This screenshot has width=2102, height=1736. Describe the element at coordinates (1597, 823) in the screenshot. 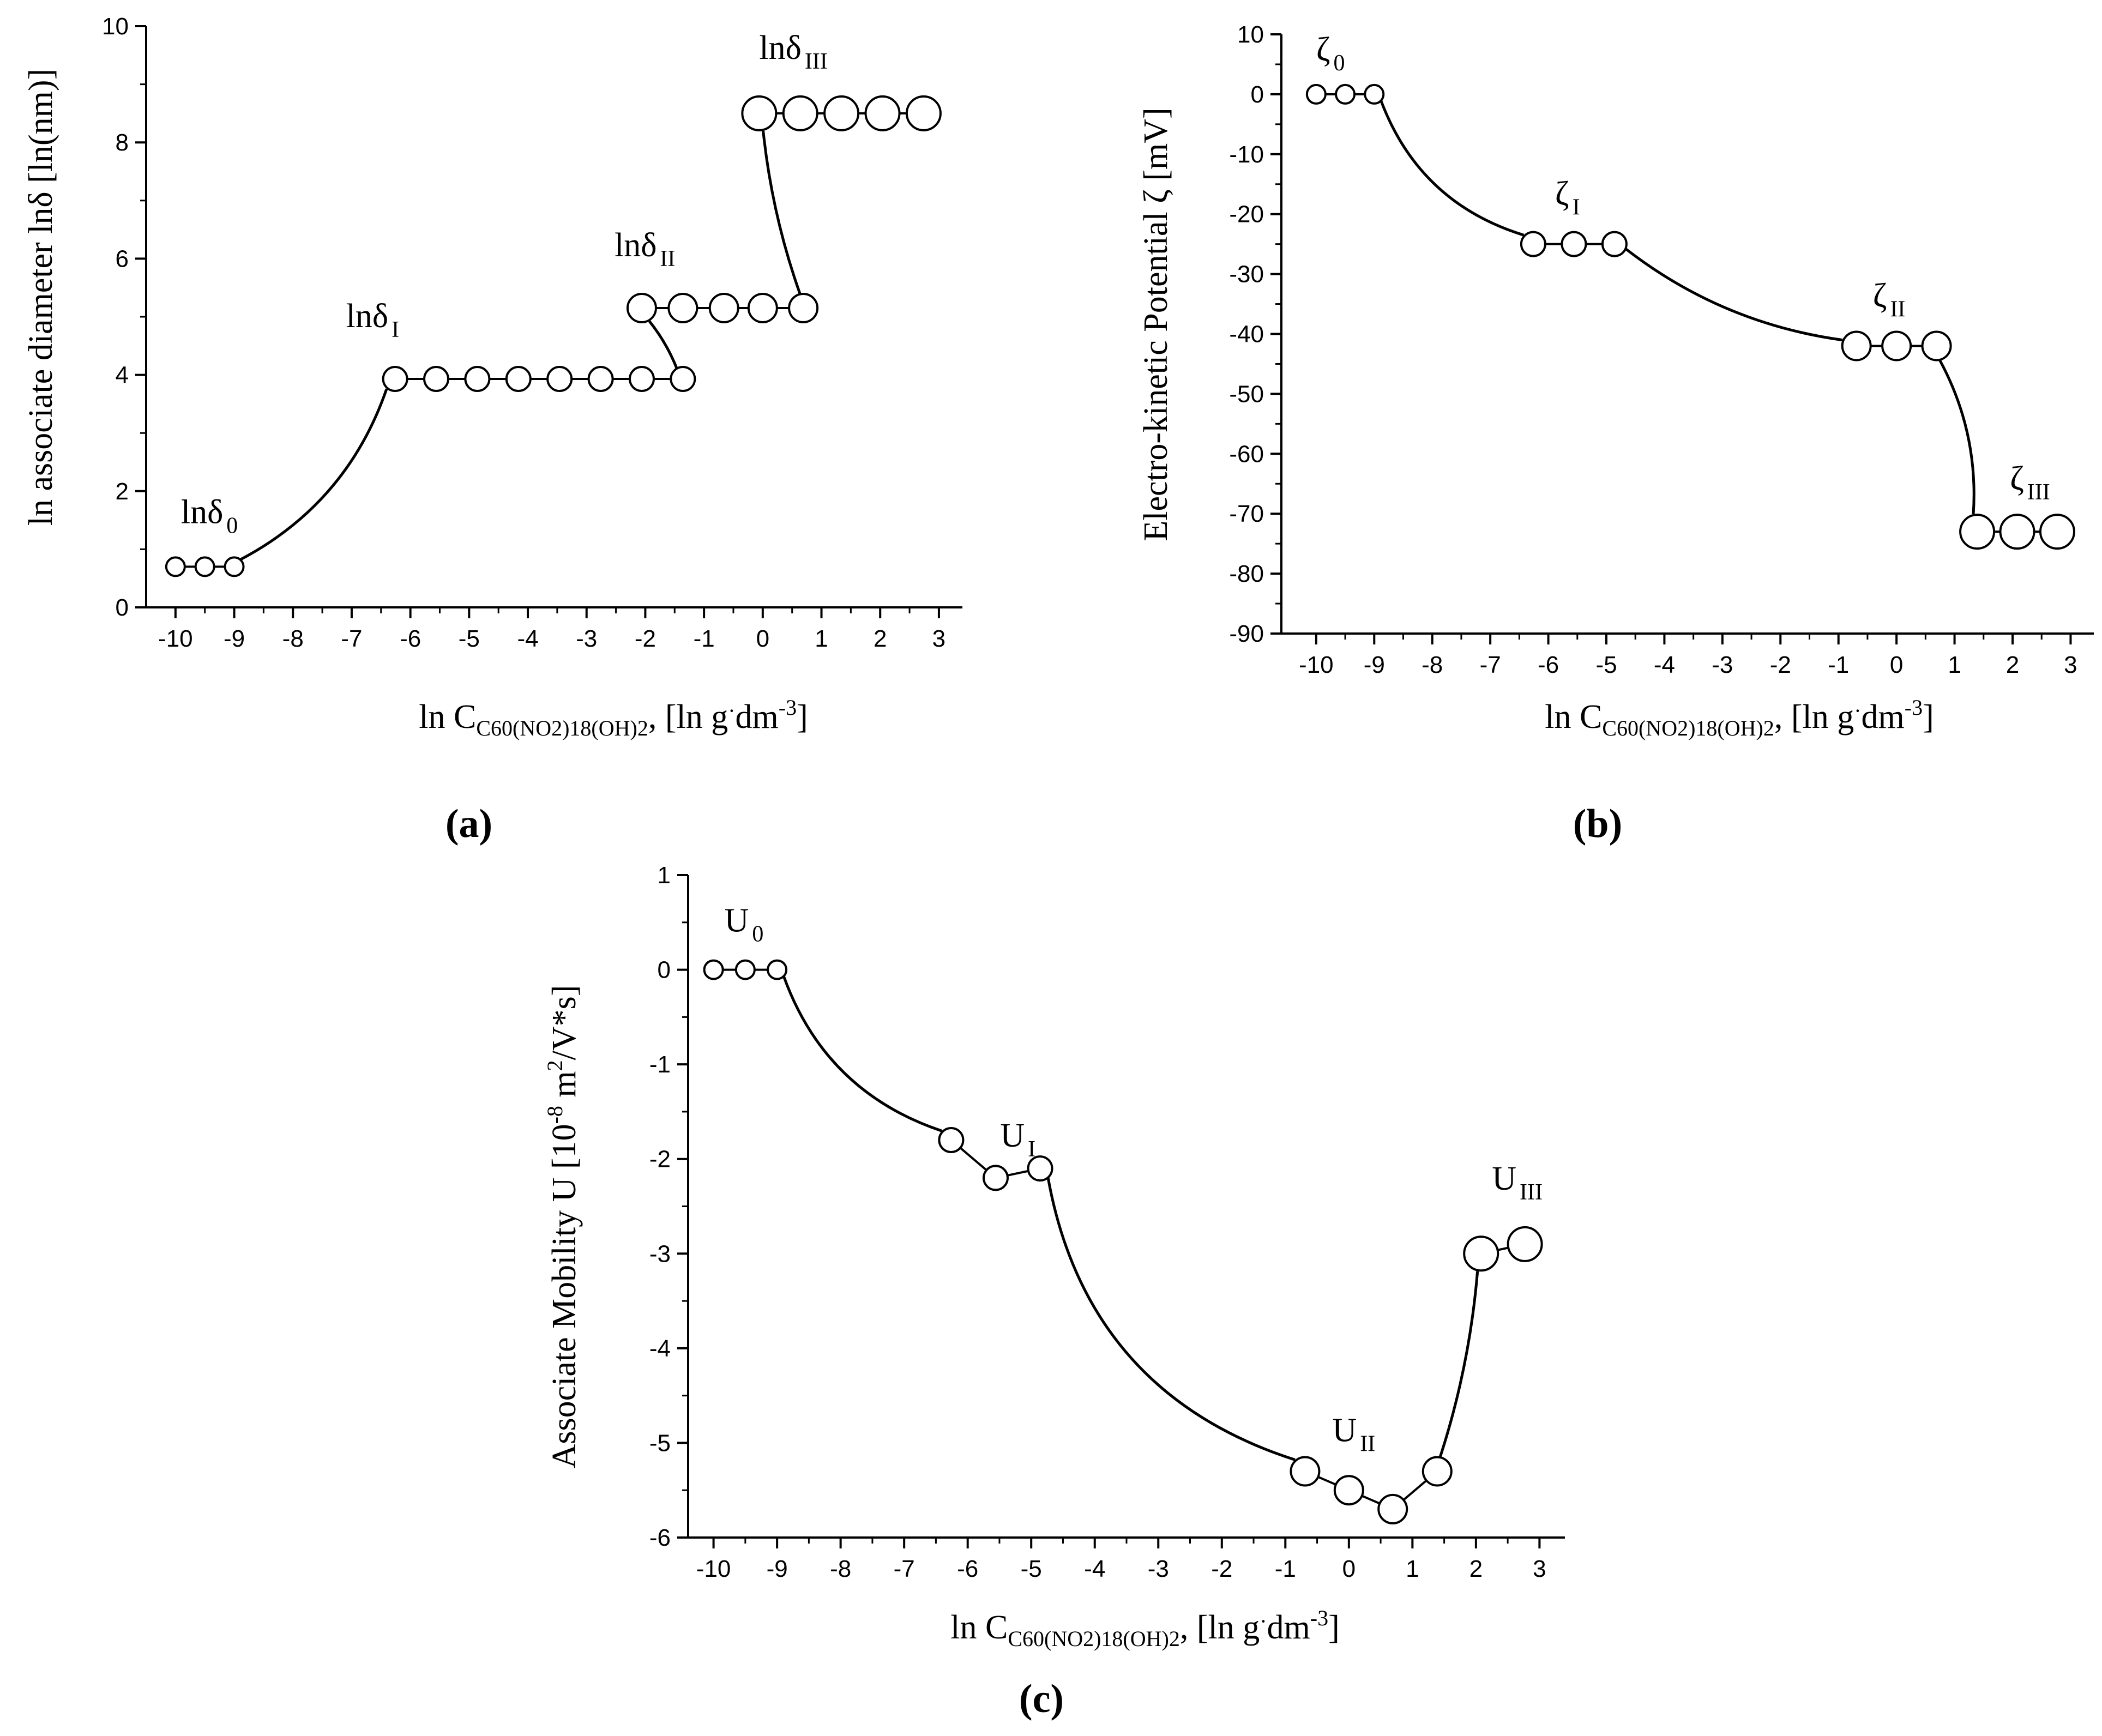

I see `panel-label-b: (b)` at that location.